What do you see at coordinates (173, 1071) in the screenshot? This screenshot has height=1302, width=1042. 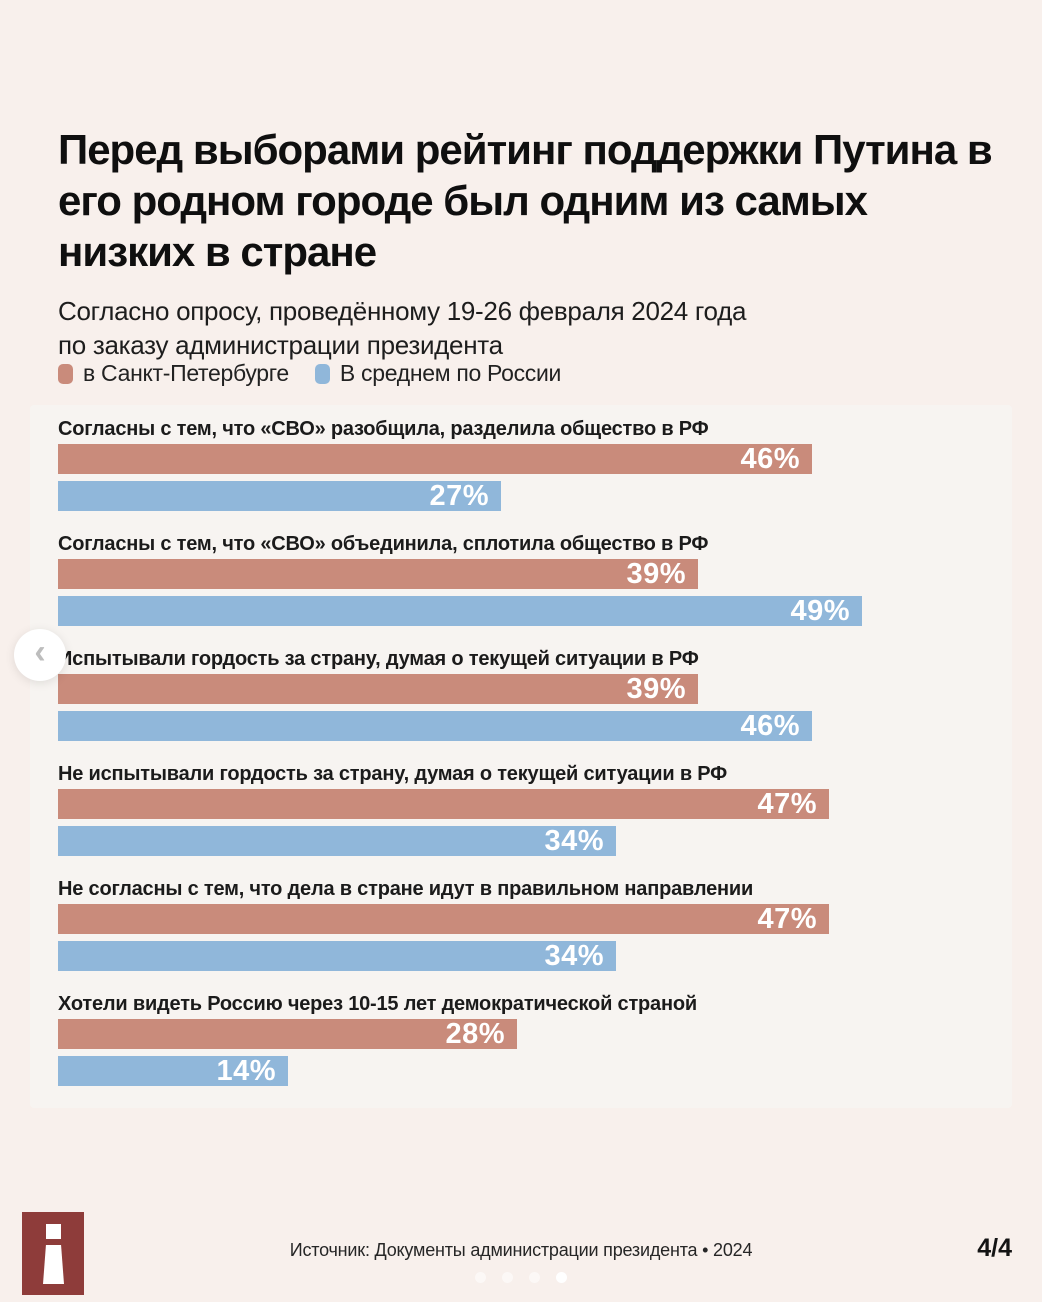 I see `bar-russia: 14%` at bounding box center [173, 1071].